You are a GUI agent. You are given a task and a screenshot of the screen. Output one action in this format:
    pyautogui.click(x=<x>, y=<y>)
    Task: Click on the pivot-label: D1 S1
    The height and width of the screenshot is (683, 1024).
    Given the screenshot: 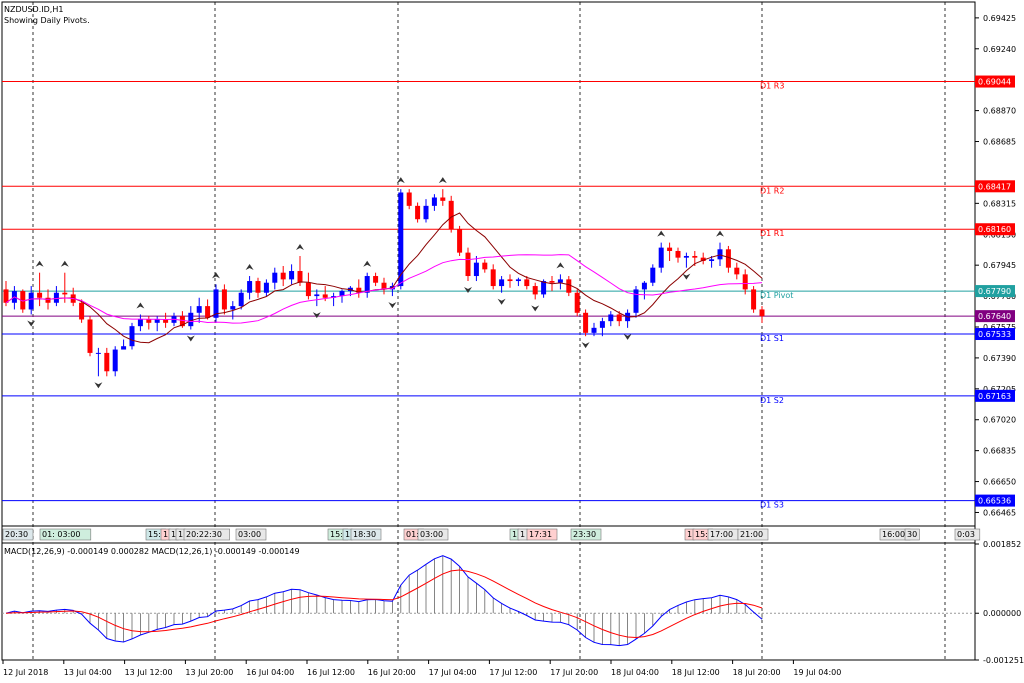 What is the action you would take?
    pyautogui.click(x=772, y=338)
    